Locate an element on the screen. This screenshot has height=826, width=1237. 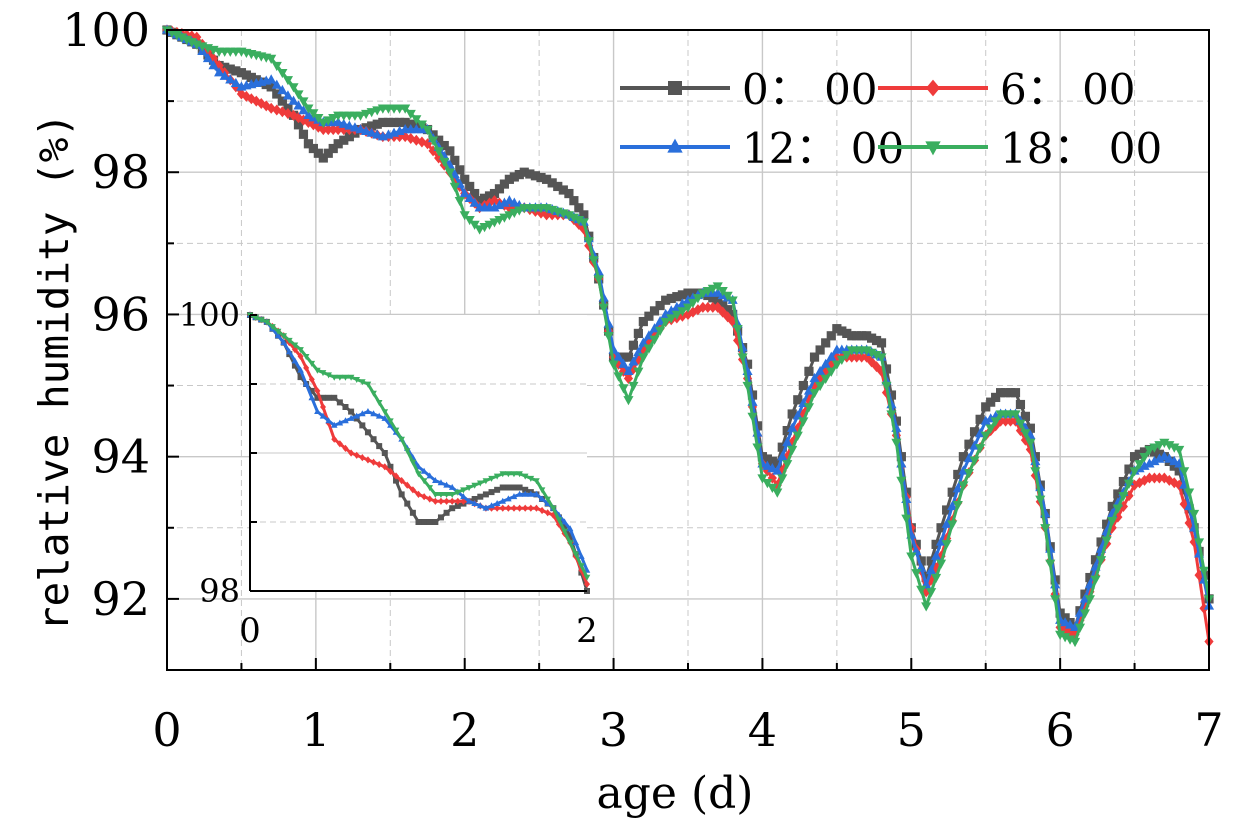
y-tick-label: 96 is located at coordinates (120, 314).